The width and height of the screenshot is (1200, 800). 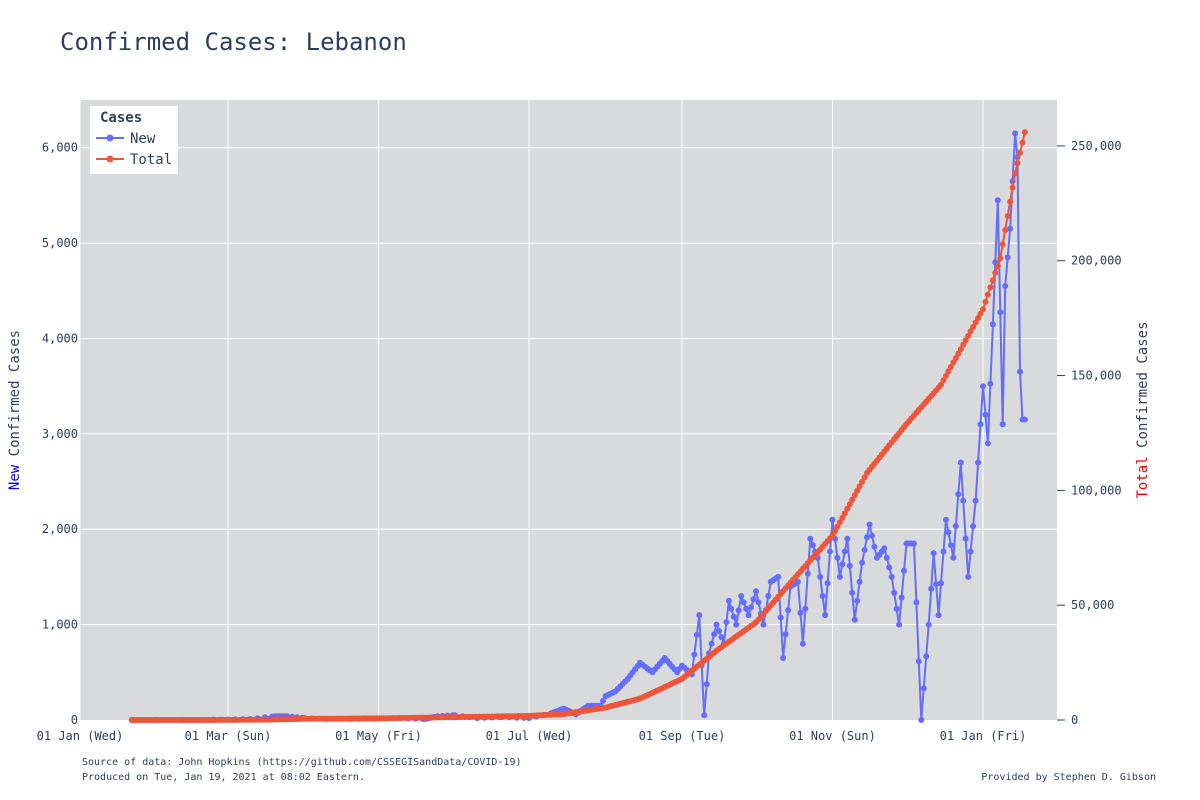 I want to click on y-left-tick-label: 1,000, so click(x=60, y=625).